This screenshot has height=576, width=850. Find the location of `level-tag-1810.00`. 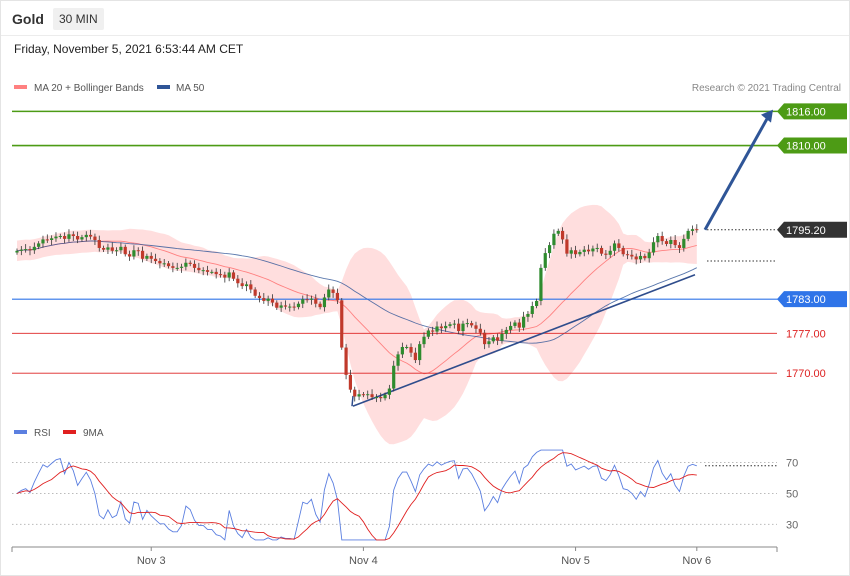

level-tag-1810.00 is located at coordinates (812, 145).